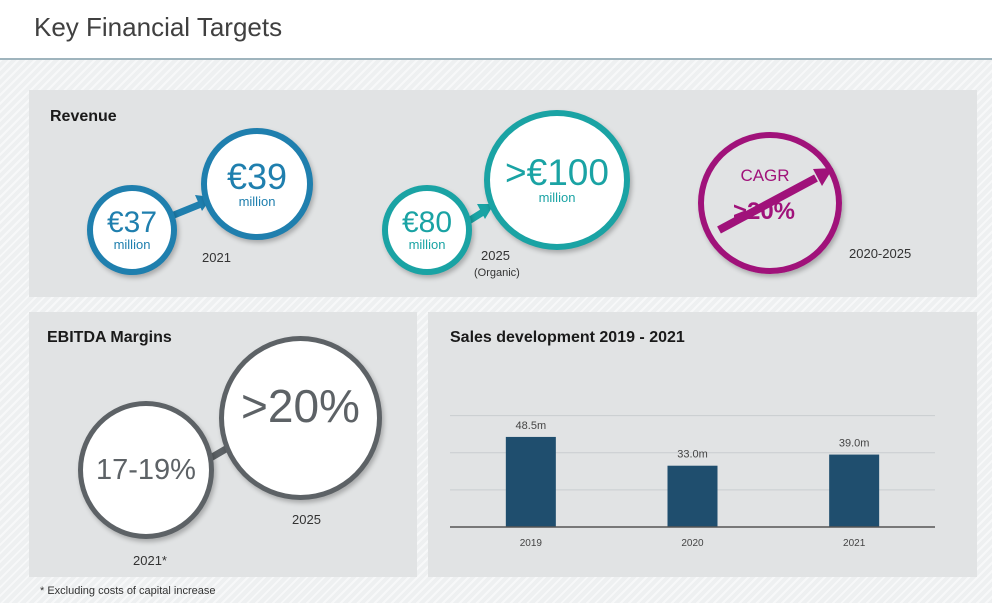  What do you see at coordinates (495, 255) in the screenshot?
I see `revenue-label-2025: 2025` at bounding box center [495, 255].